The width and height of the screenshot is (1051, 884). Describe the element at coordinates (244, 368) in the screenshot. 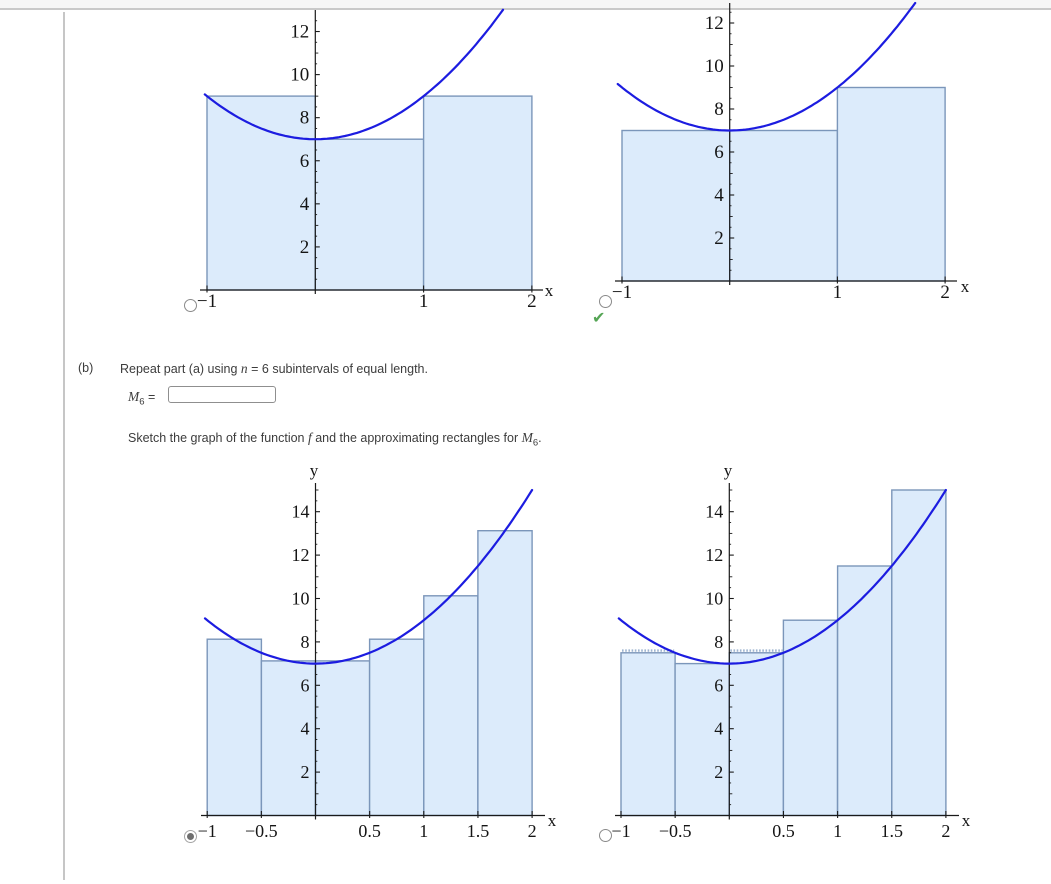

I see `var-n: n` at that location.